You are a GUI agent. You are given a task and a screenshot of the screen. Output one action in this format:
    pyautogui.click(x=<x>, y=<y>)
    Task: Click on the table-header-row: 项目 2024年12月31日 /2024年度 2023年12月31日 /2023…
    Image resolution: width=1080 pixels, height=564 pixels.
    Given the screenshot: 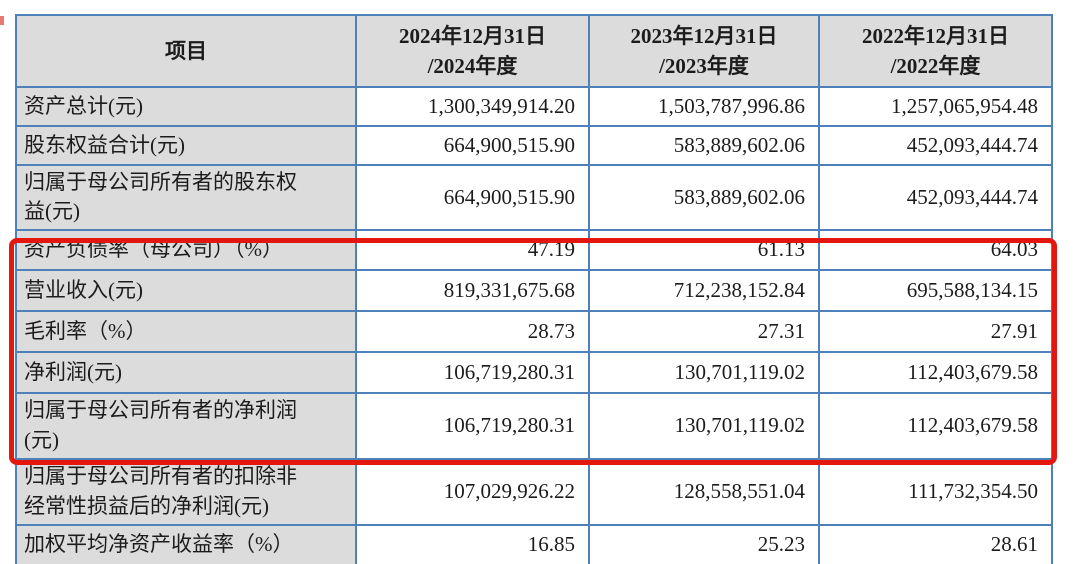 What is the action you would take?
    pyautogui.click(x=534, y=51)
    